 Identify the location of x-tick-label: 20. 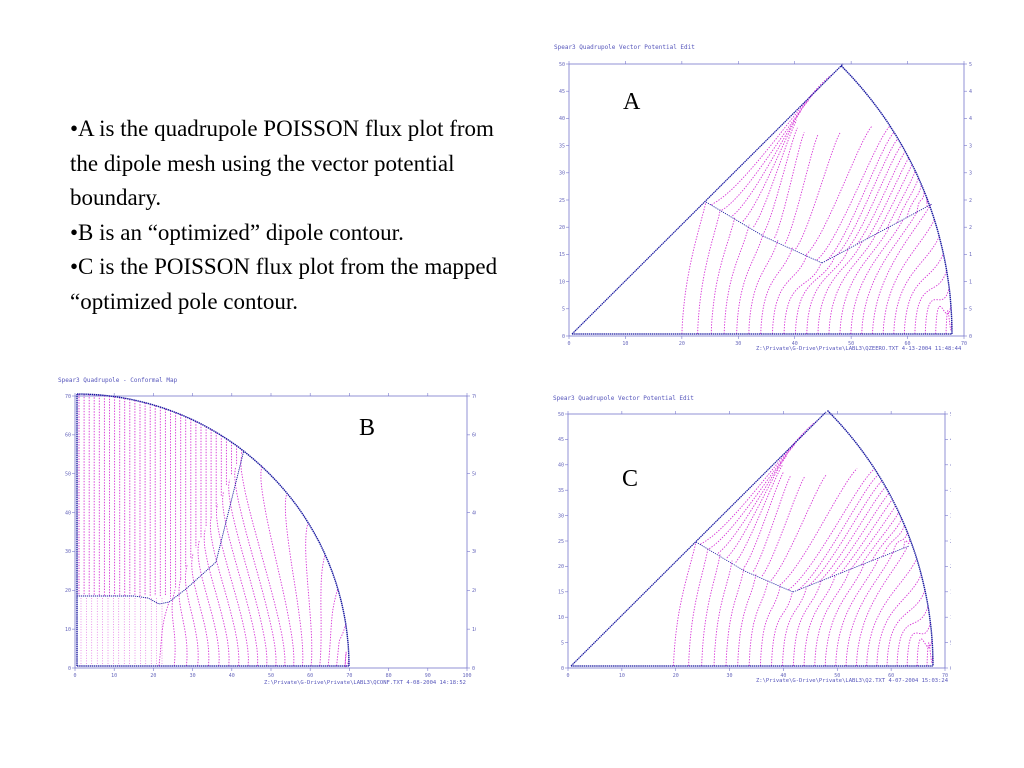
(676, 676).